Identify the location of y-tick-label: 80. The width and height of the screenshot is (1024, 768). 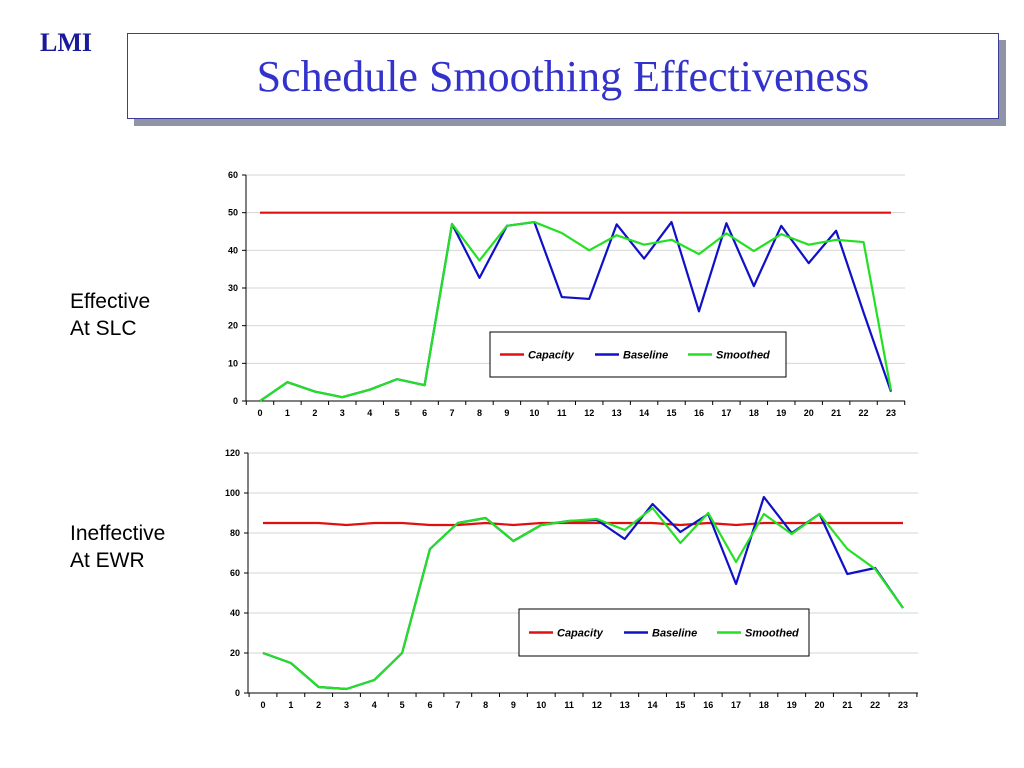
(235, 533).